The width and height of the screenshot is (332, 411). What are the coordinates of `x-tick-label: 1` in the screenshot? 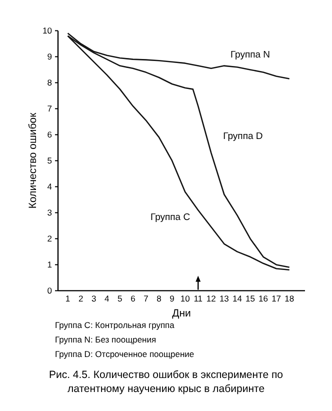 It's located at (67, 299).